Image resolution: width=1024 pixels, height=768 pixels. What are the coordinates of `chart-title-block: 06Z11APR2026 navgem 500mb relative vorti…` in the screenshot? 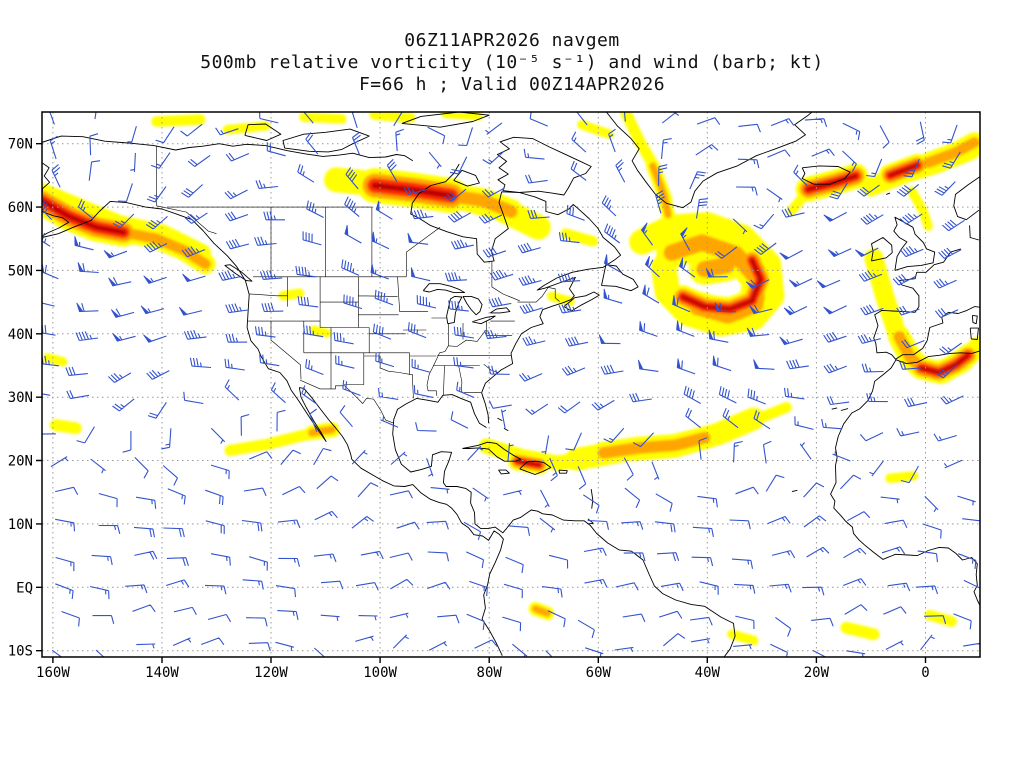 It's located at (512, 63).